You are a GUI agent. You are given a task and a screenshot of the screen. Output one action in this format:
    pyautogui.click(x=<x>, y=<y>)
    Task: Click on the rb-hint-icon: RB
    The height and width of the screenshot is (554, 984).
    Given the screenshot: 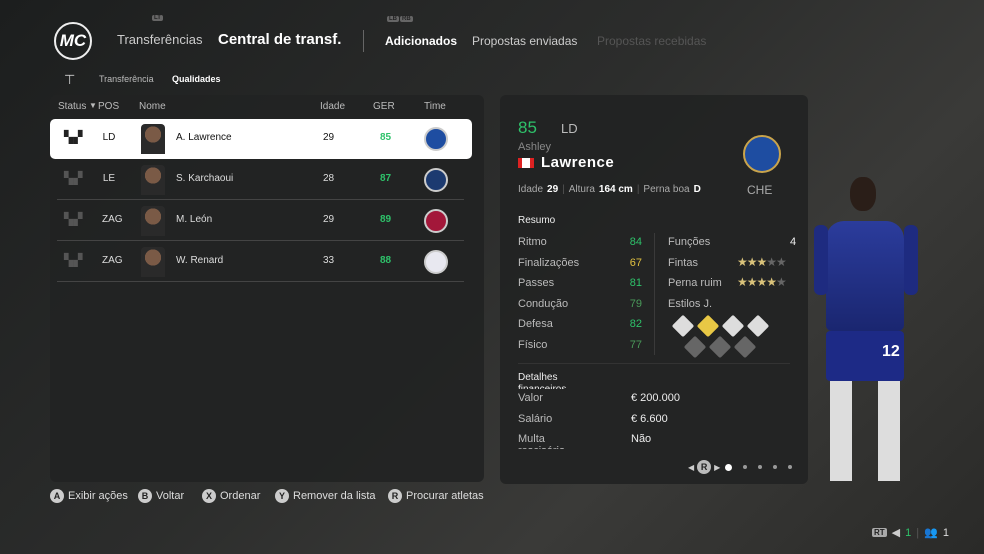 What is the action you would take?
    pyautogui.click(x=406, y=19)
    